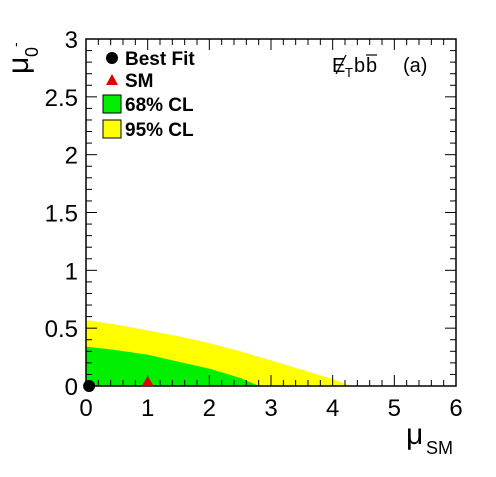 This screenshot has width=496, height=477. Describe the element at coordinates (18, 65) in the screenshot. I see `y-axis-label: μ` at that location.